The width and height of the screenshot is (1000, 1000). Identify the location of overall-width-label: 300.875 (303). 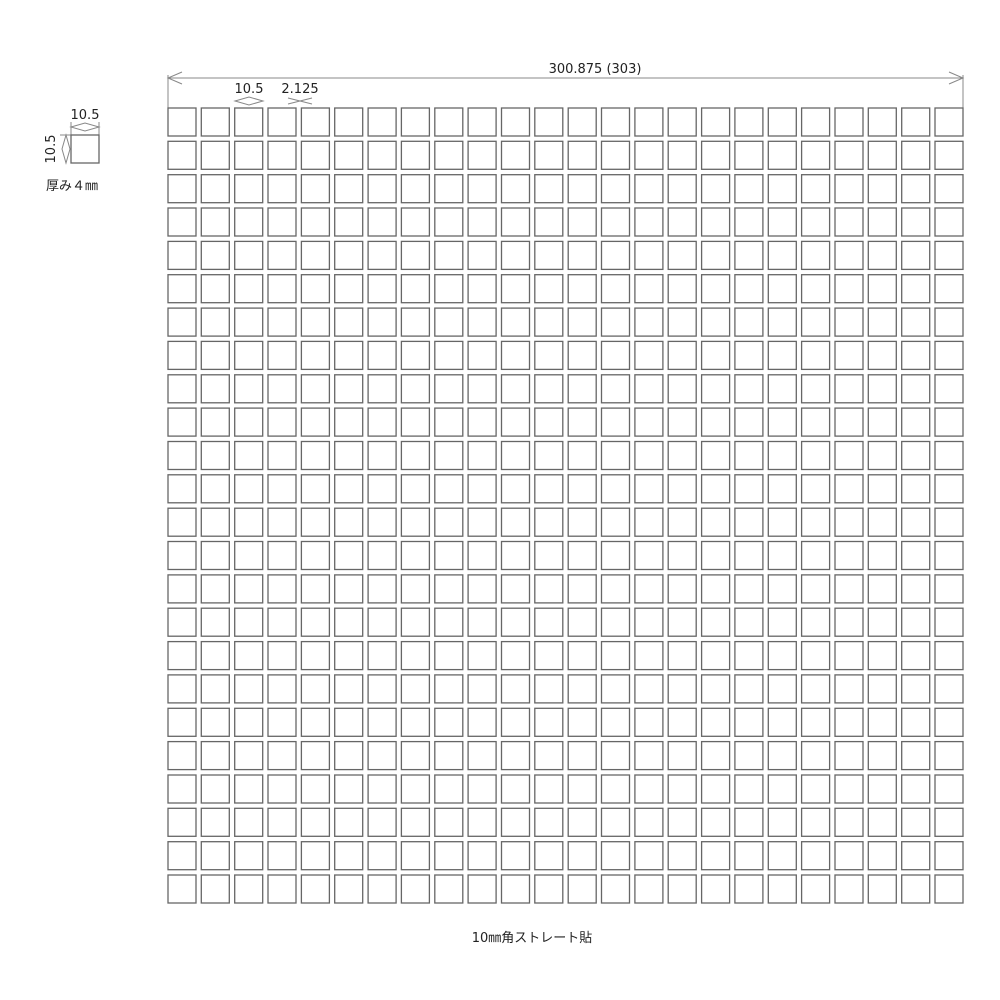
(595, 69).